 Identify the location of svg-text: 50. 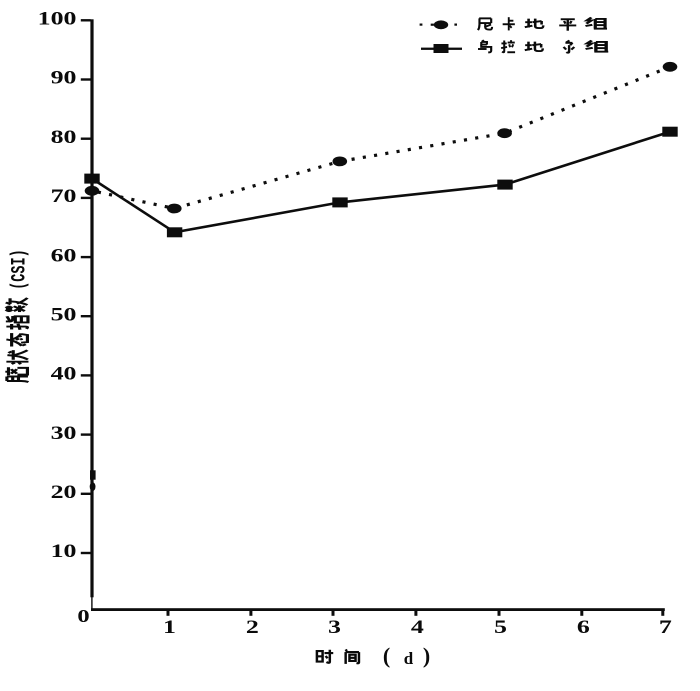
(64, 314).